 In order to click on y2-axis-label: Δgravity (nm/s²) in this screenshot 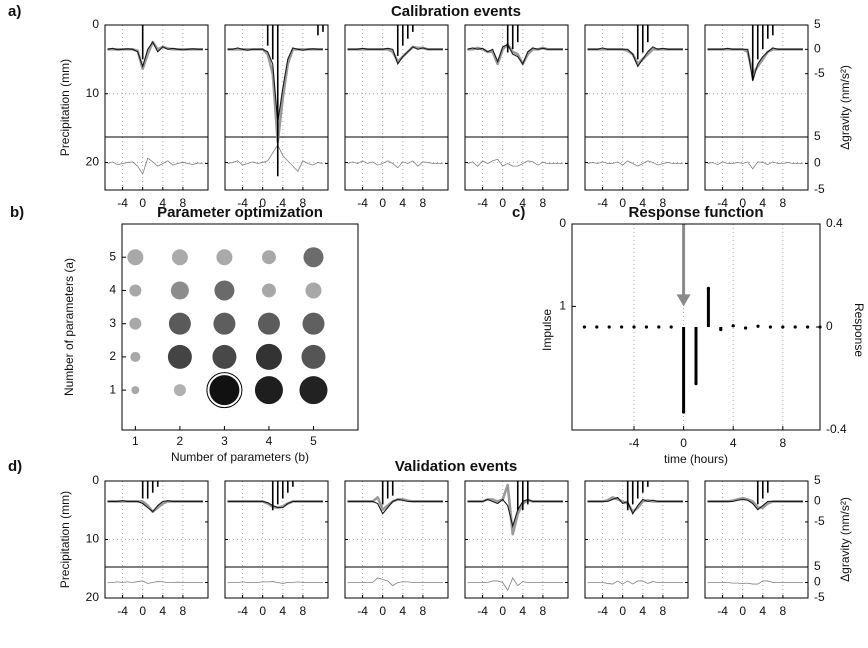, I will do `click(845, 107)`.